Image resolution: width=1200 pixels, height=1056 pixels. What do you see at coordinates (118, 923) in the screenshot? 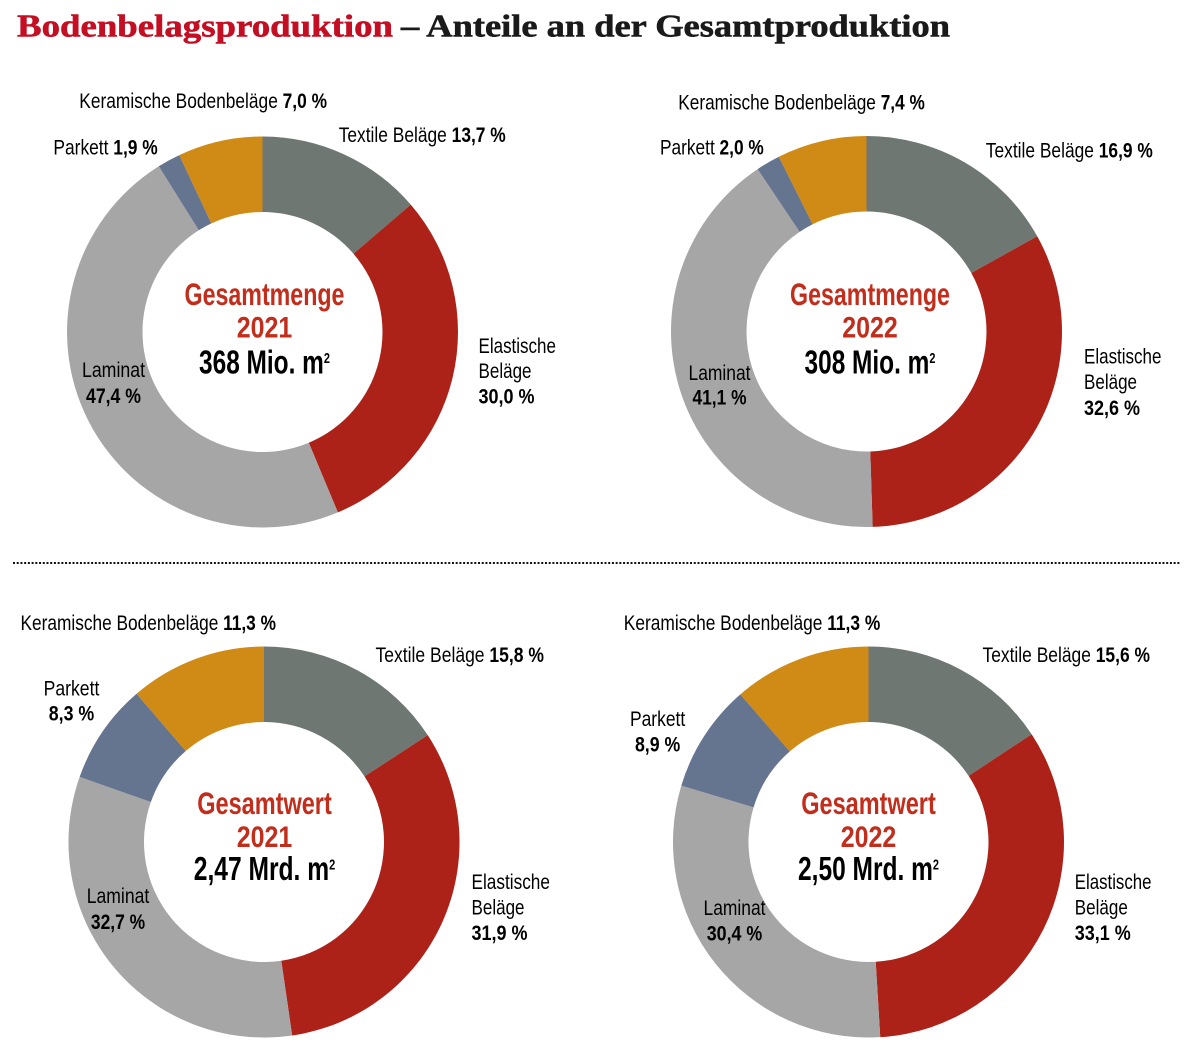
I see `svg-text: 32,7 %` at bounding box center [118, 923].